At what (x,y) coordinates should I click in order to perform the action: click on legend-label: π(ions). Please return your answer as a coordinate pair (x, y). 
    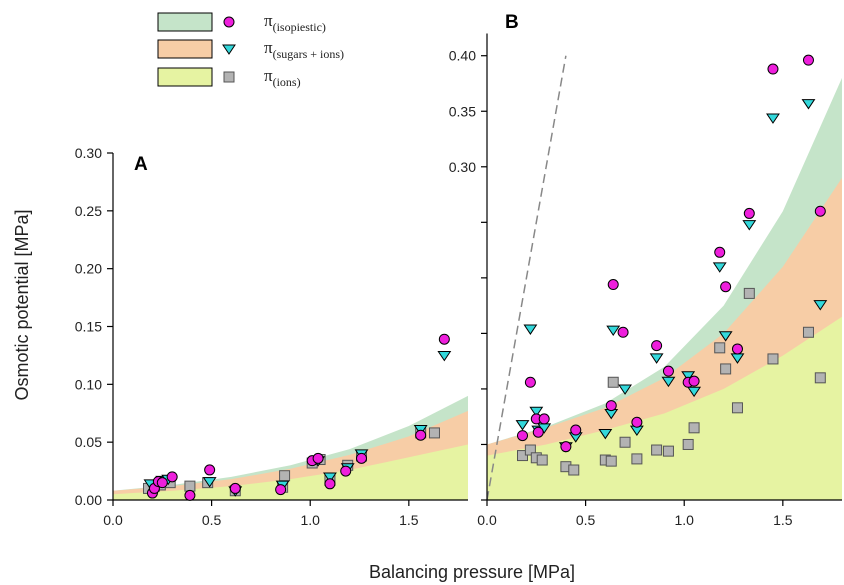
    Looking at the image, I should click on (282, 77).